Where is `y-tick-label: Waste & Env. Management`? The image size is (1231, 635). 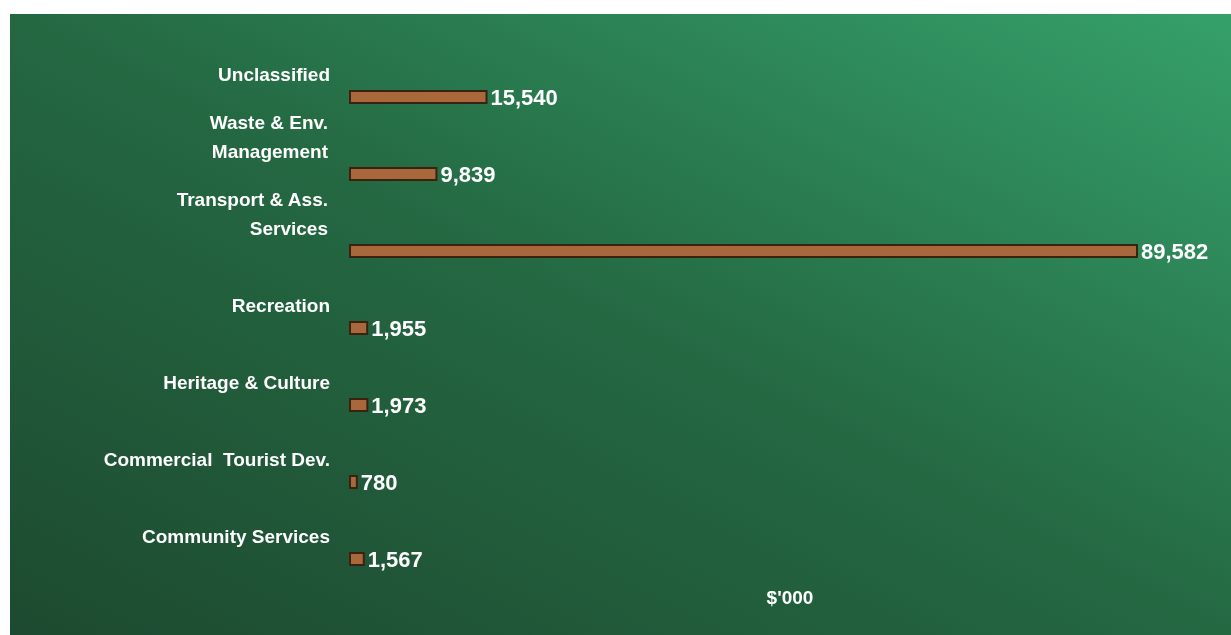
y-tick-label: Waste & Env. Management is located at coordinates (269, 137).